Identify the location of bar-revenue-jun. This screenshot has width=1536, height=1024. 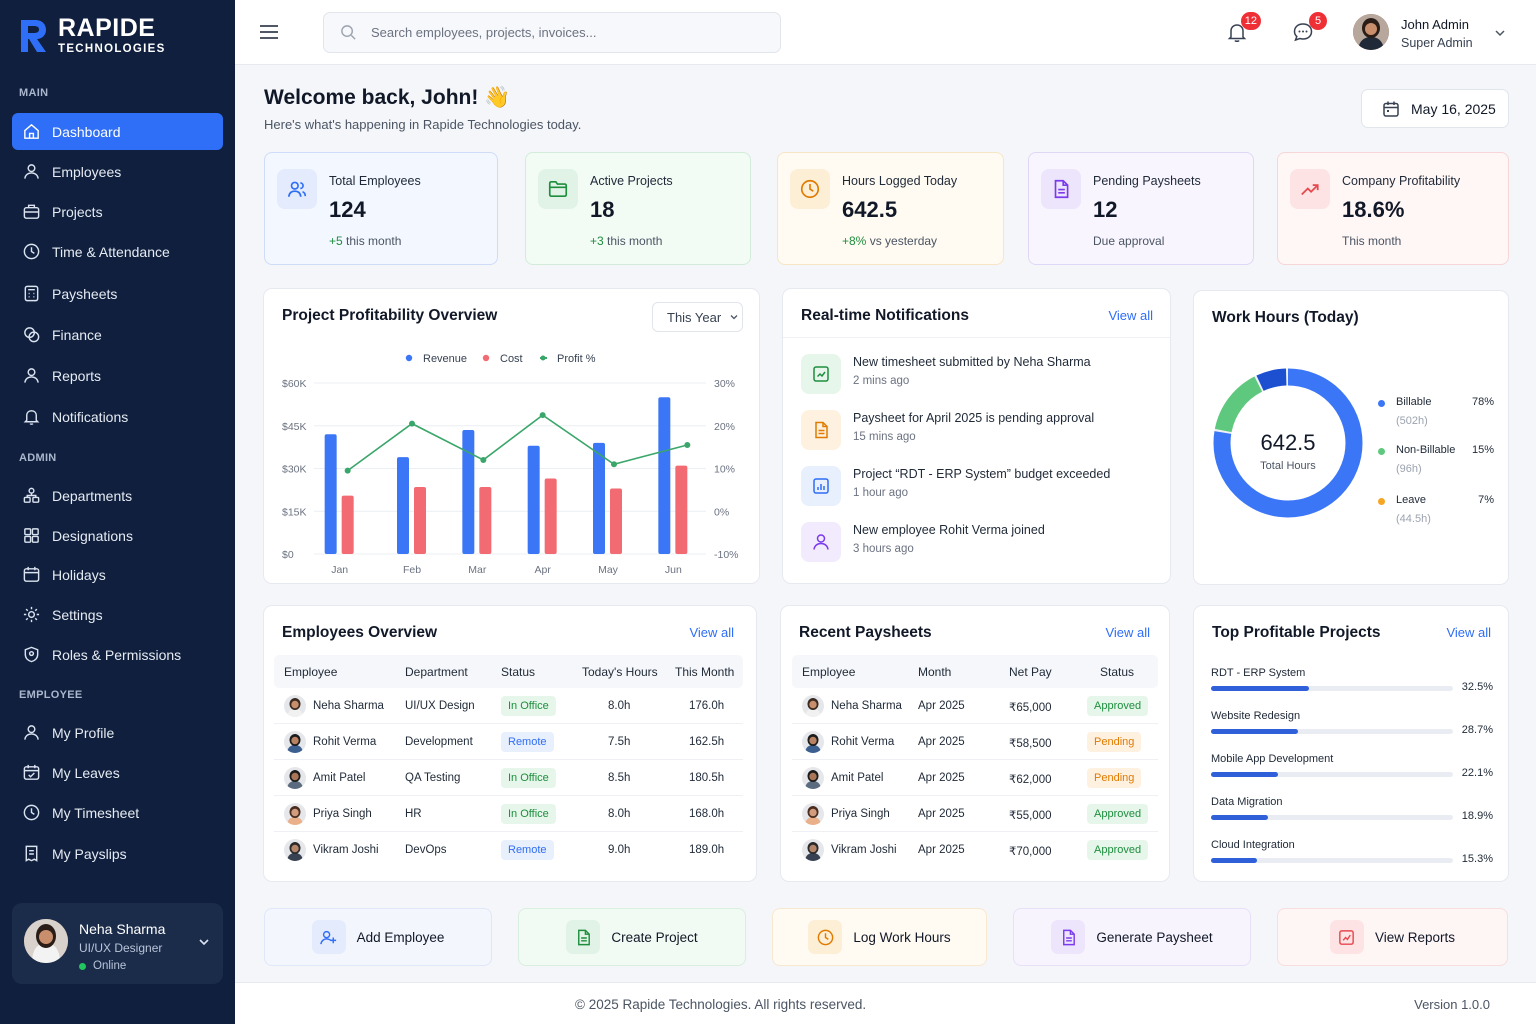
(664, 475).